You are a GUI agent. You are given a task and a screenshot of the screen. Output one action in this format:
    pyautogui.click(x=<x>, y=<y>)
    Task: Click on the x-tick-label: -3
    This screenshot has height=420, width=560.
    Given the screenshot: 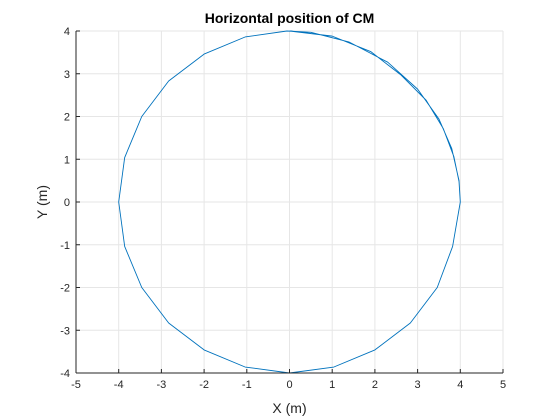 What is the action you would take?
    pyautogui.click(x=162, y=385)
    